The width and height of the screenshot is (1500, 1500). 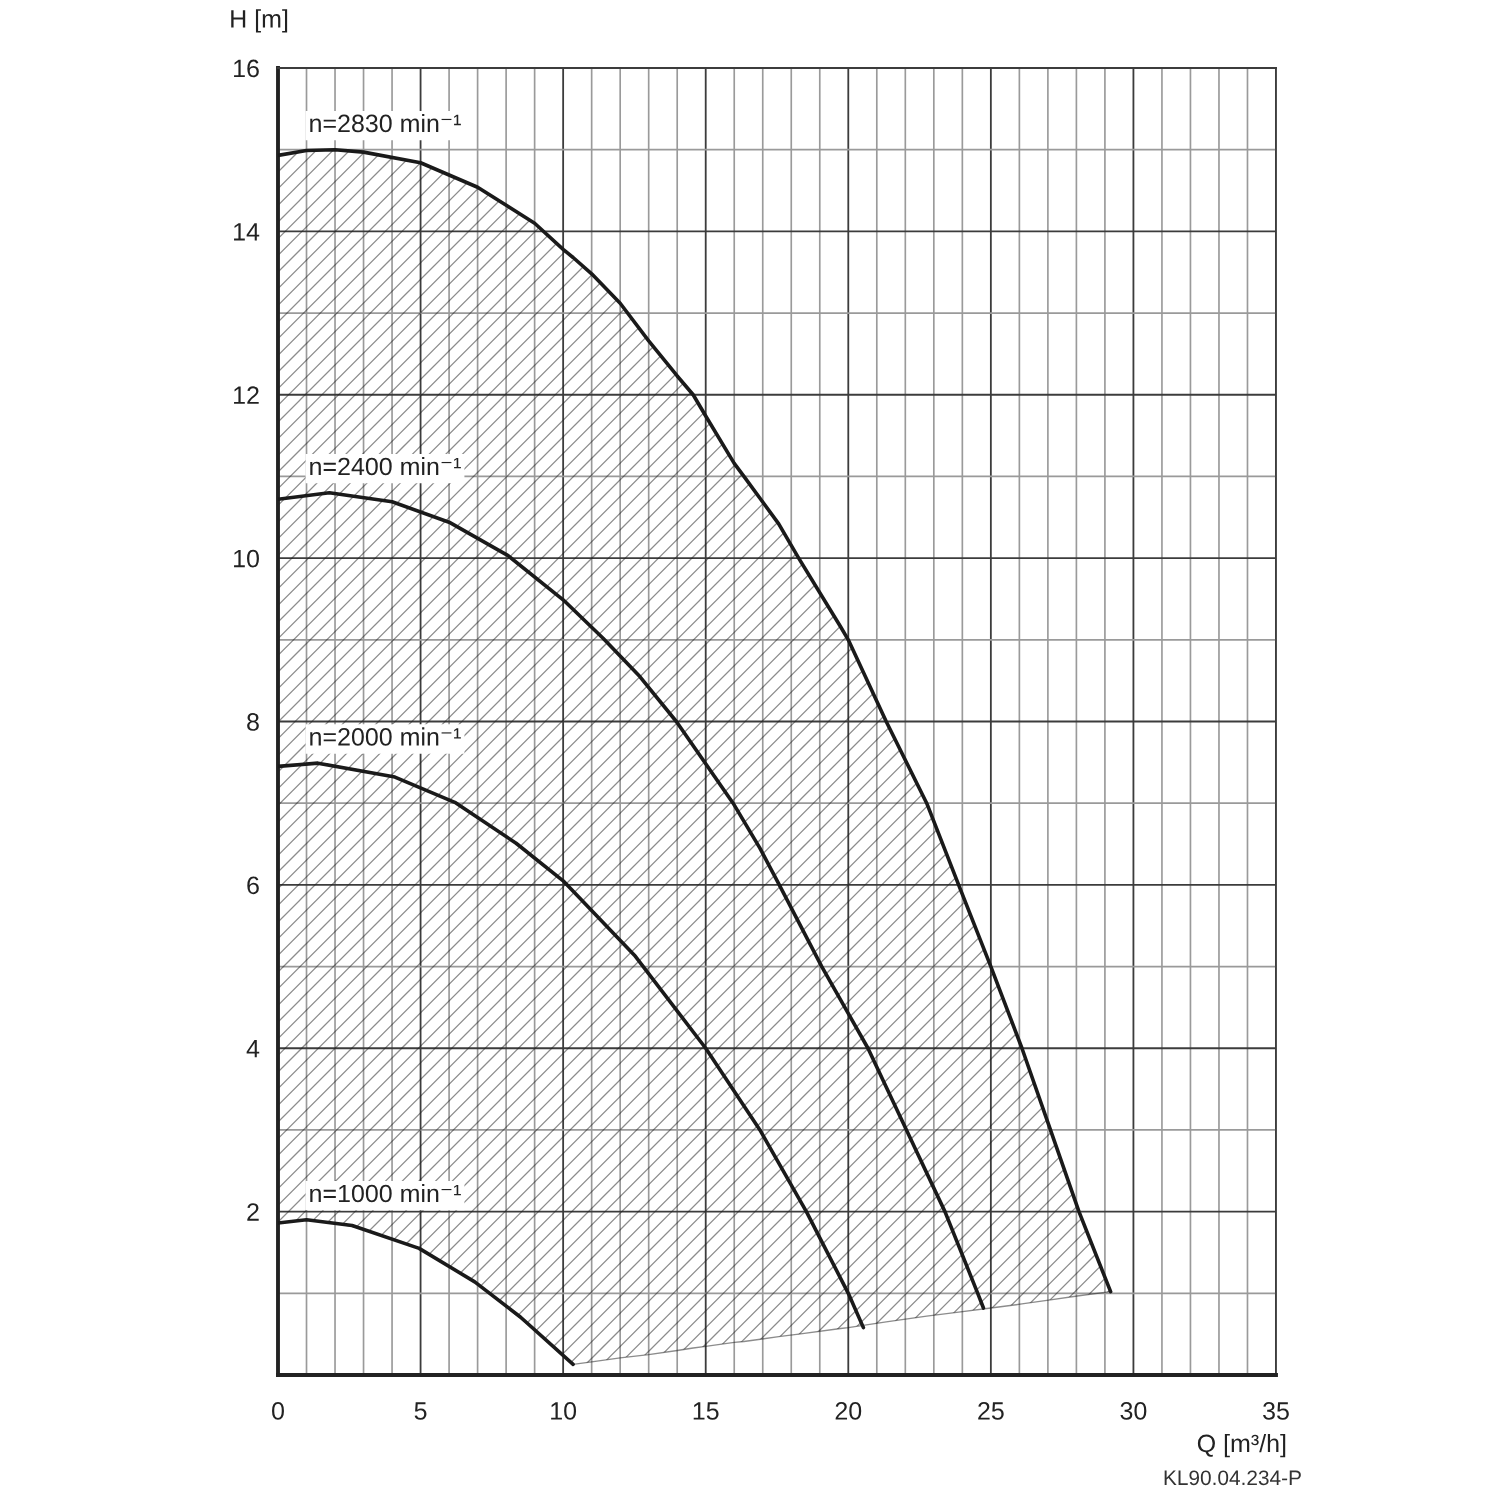 I want to click on y-tick-label: 2, so click(x=253, y=1212).